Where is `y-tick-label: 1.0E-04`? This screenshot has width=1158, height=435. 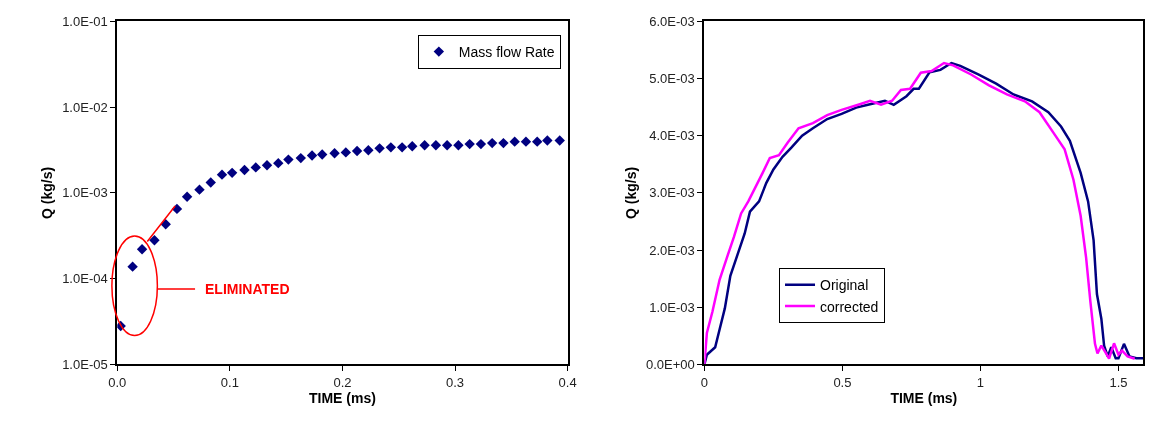 y-tick-label: 1.0E-04 is located at coordinates (85, 279).